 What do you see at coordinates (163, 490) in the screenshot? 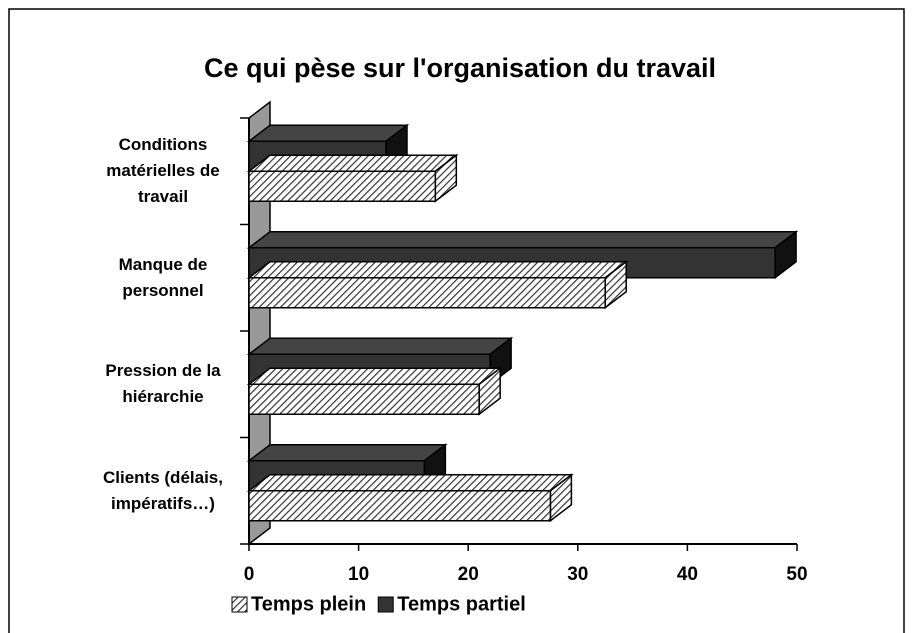
I see `category-label: Clients (délais, impératifs…)` at bounding box center [163, 490].